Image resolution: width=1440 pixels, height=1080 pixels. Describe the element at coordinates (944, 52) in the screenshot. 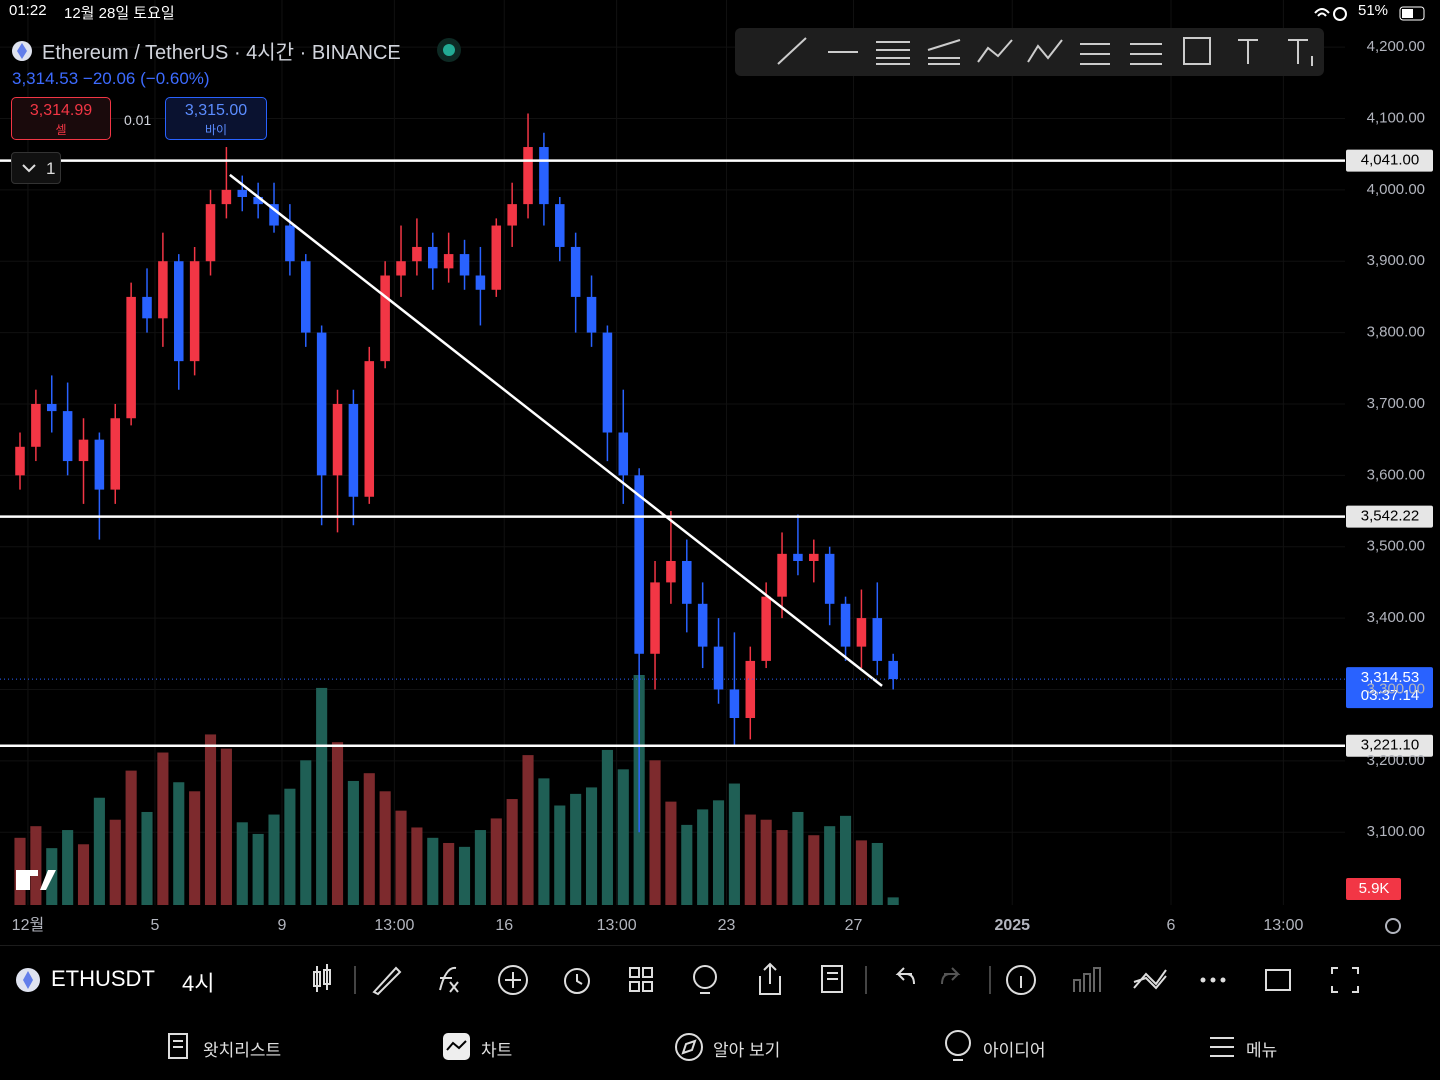

I see `tool-fib` at that location.